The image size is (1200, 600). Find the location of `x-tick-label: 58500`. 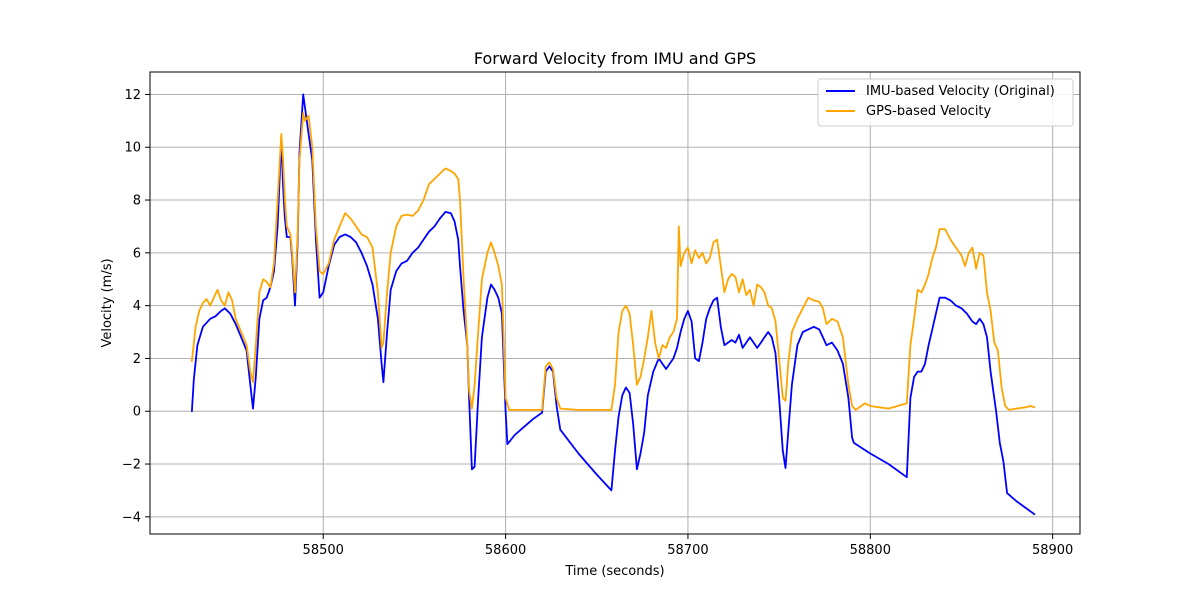

x-tick-label: 58500 is located at coordinates (323, 550).